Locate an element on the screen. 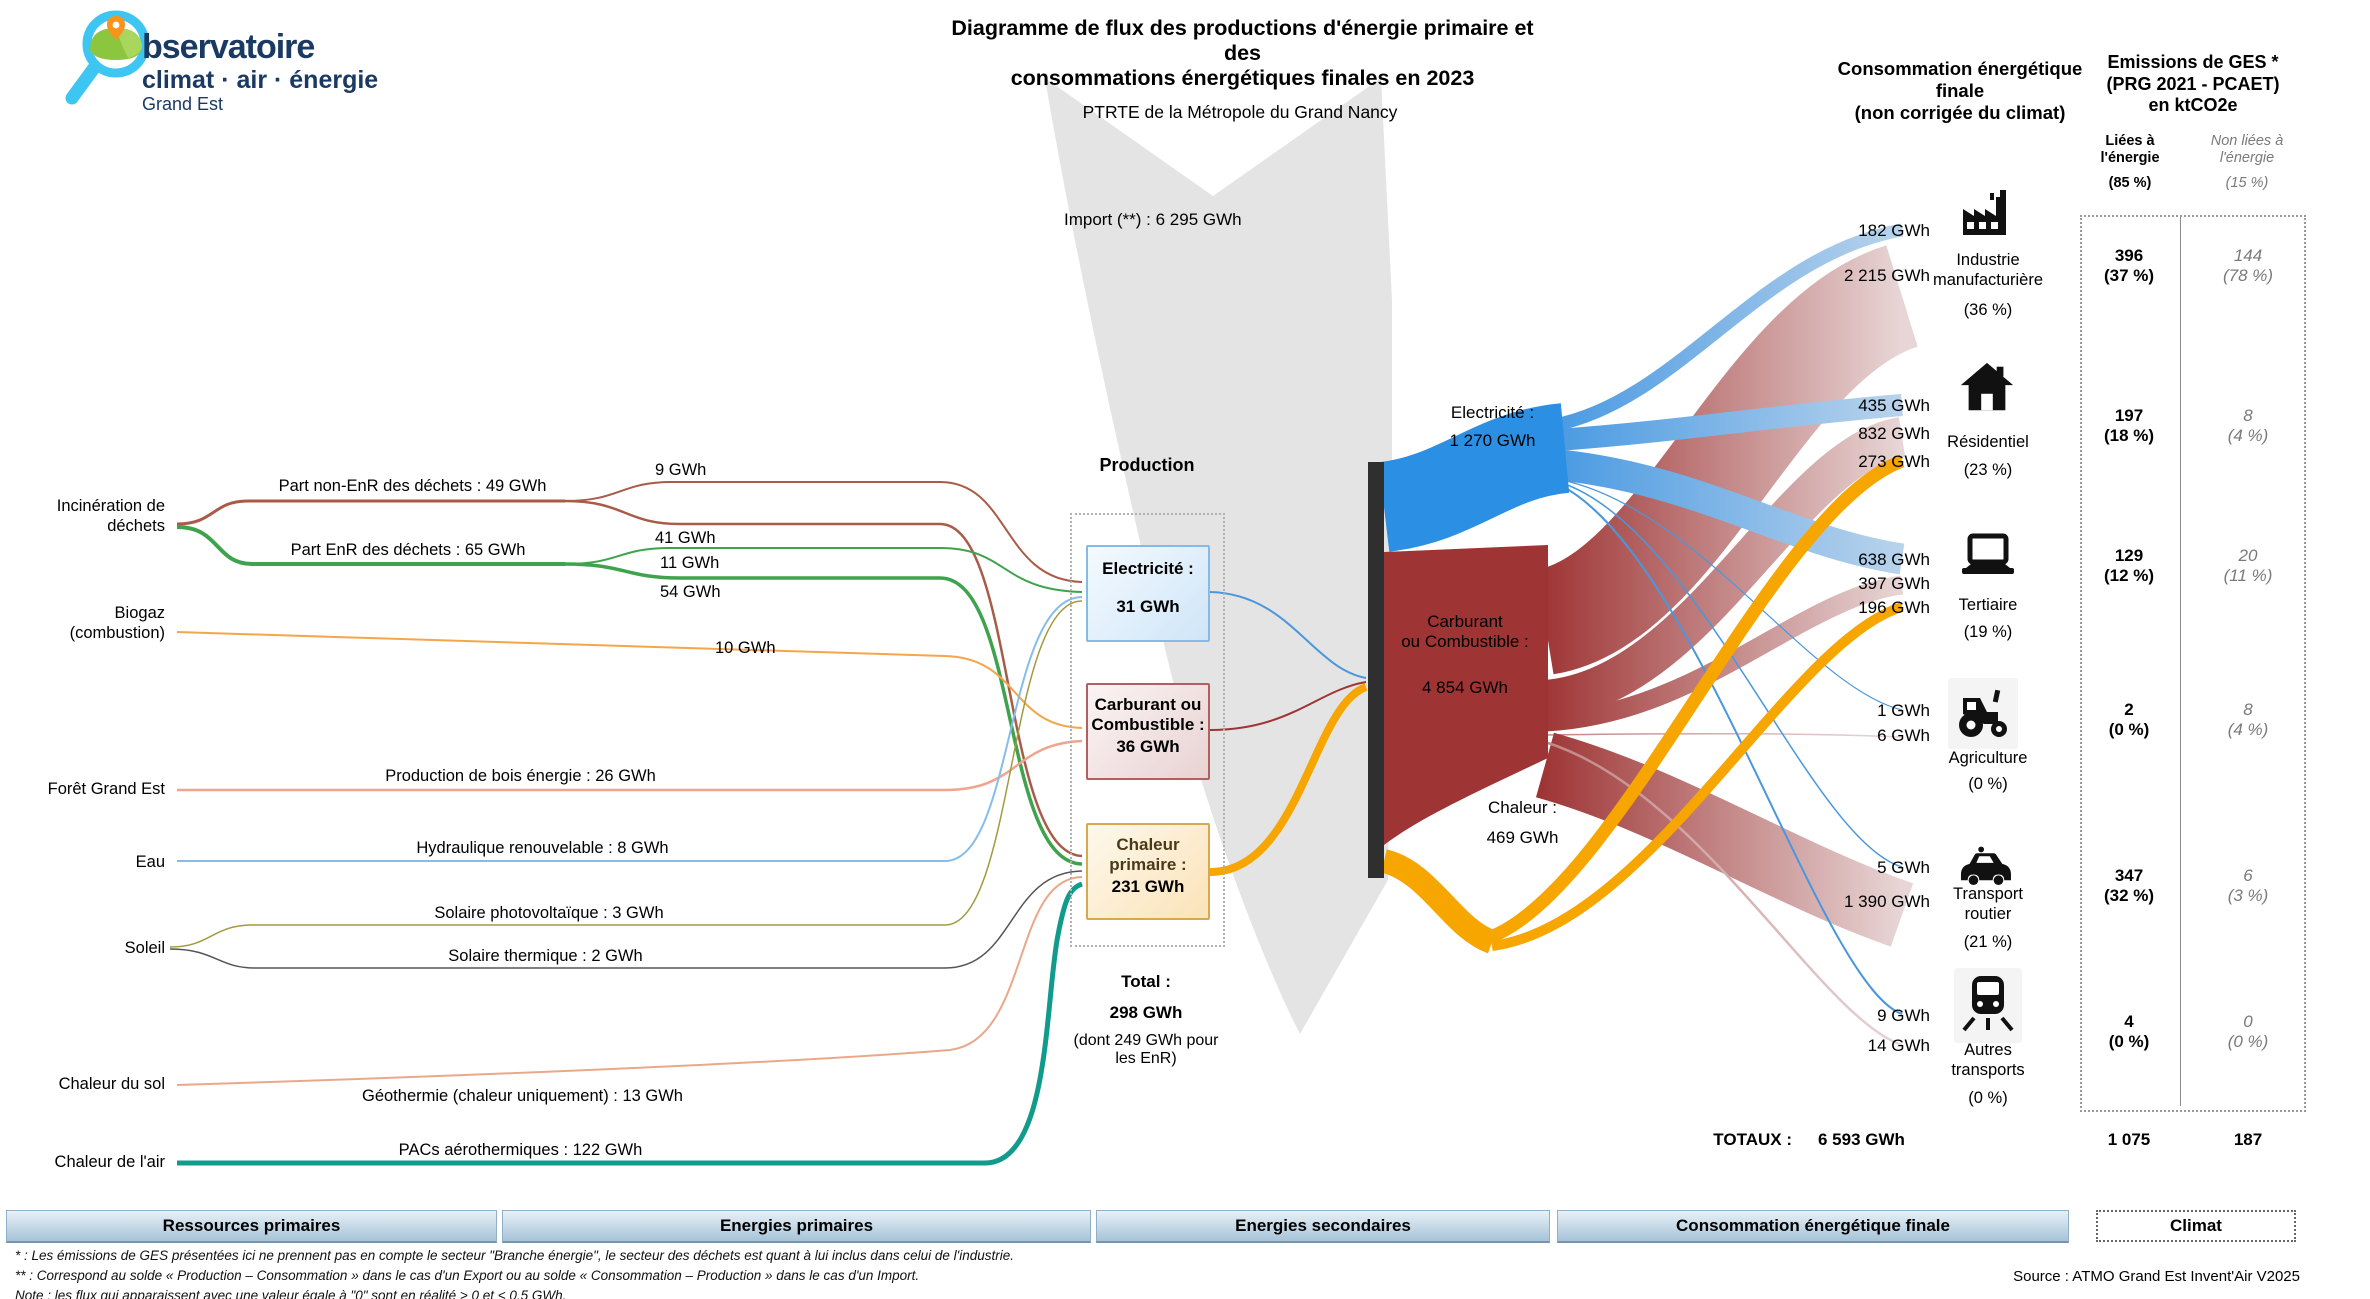 The image size is (2370, 1299). production-container is located at coordinates (1147, 730).